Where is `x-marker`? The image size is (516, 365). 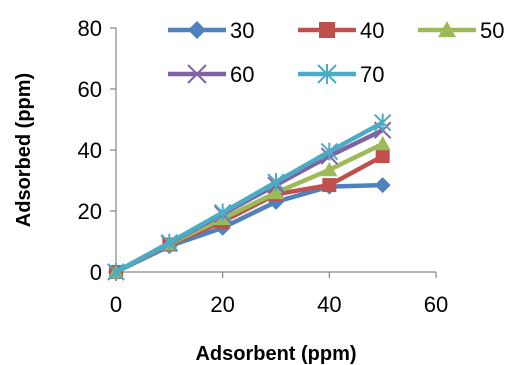 x-marker is located at coordinates (197, 74).